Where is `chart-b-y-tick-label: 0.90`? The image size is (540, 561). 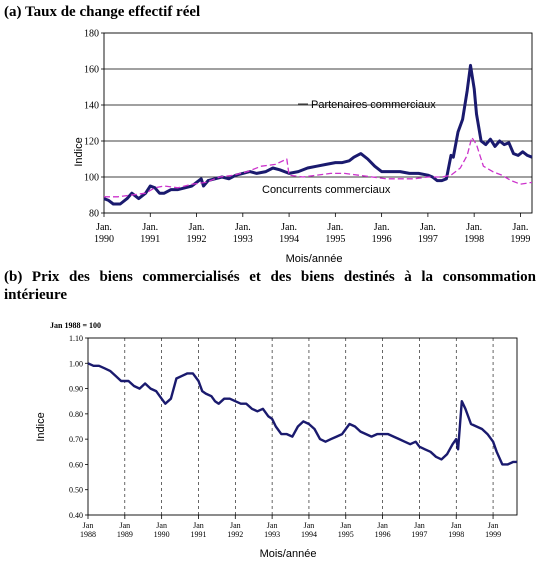 chart-b-y-tick-label: 0.90 is located at coordinates (76, 389).